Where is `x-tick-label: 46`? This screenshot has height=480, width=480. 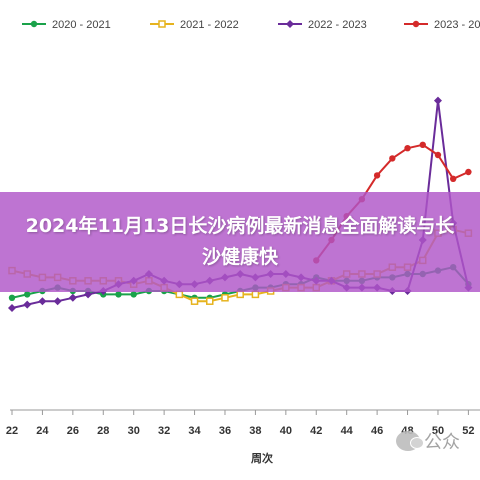 x-tick-label: 46 is located at coordinates (377, 431).